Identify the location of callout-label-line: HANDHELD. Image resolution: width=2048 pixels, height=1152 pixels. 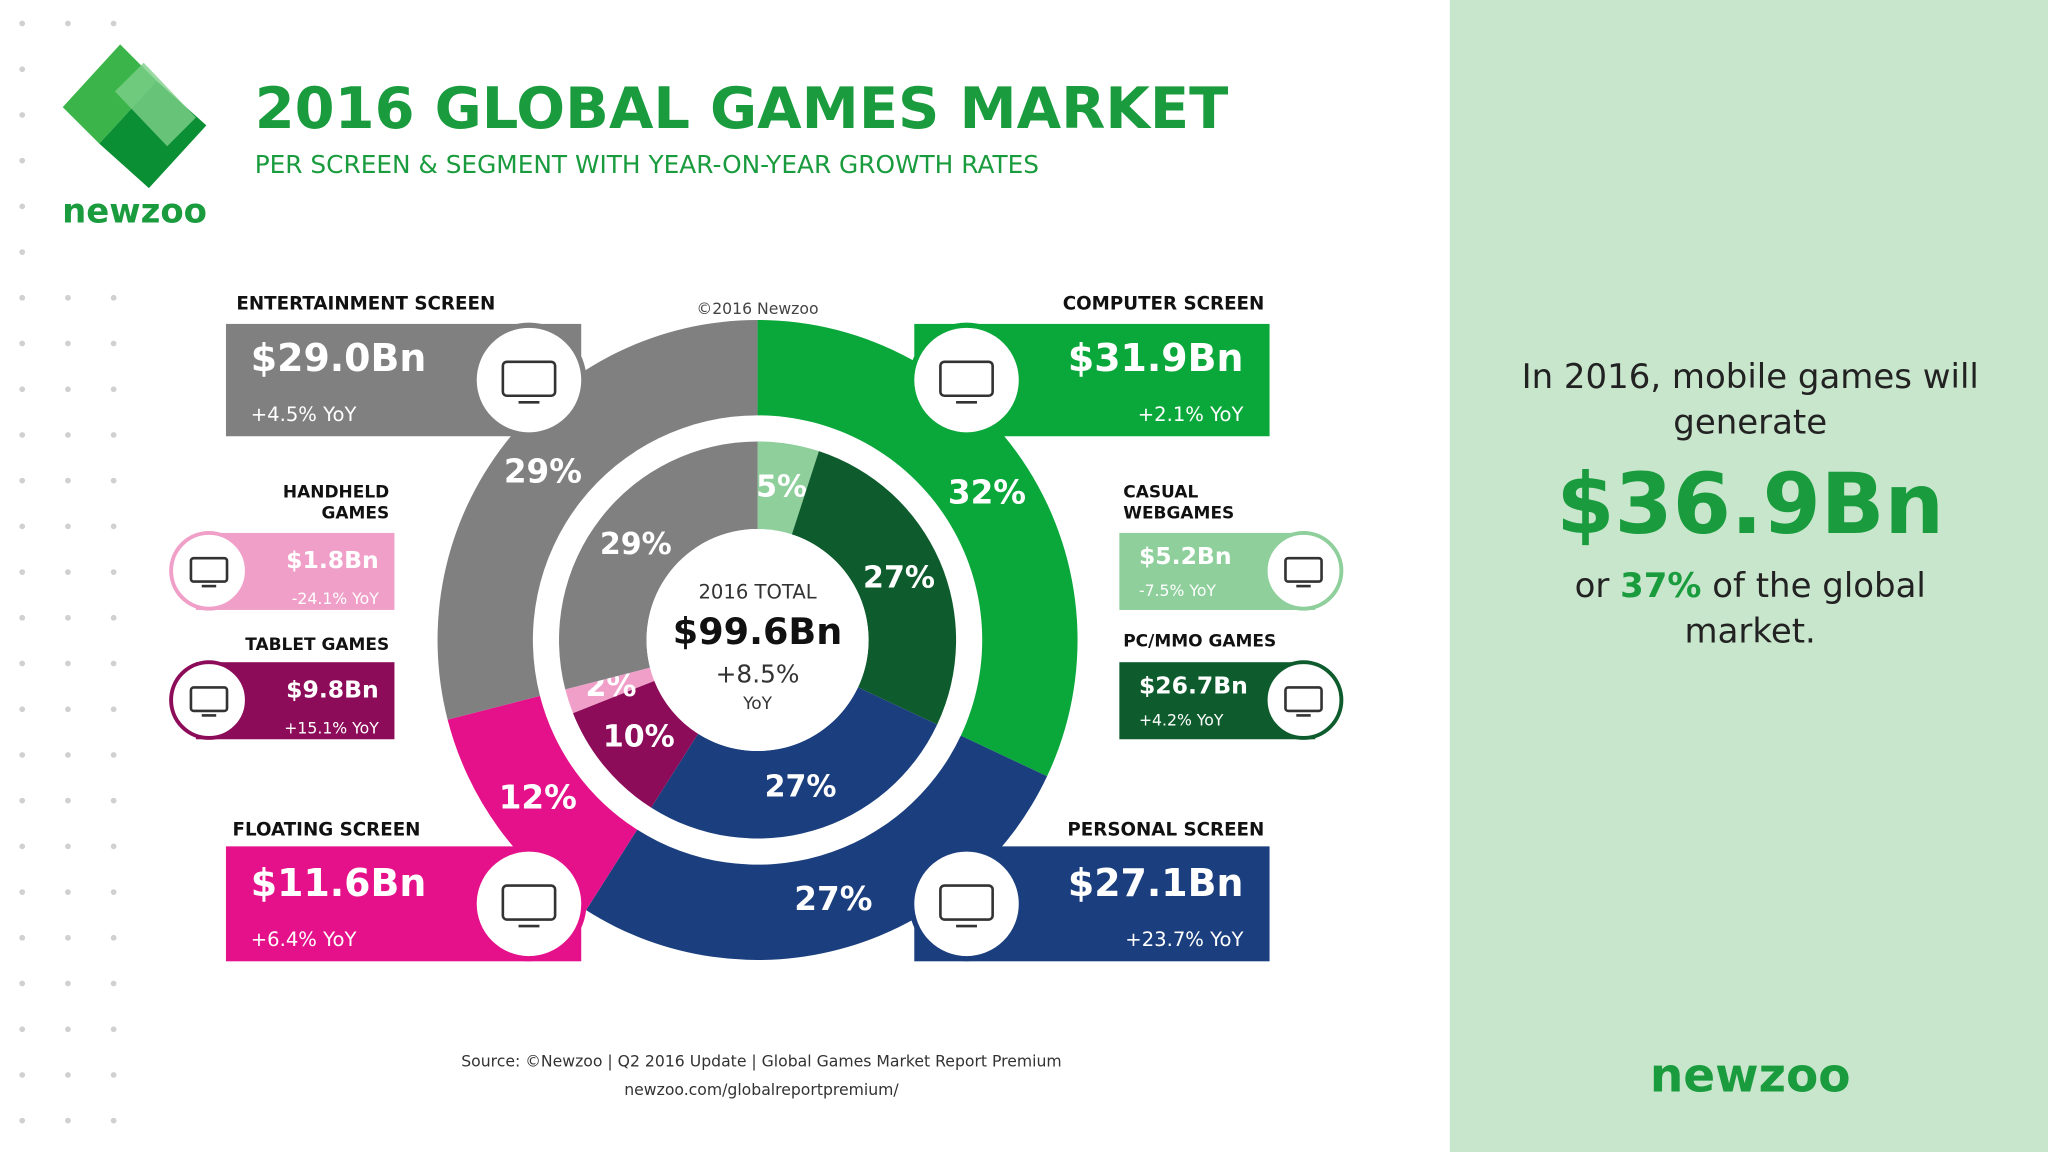
(336, 492).